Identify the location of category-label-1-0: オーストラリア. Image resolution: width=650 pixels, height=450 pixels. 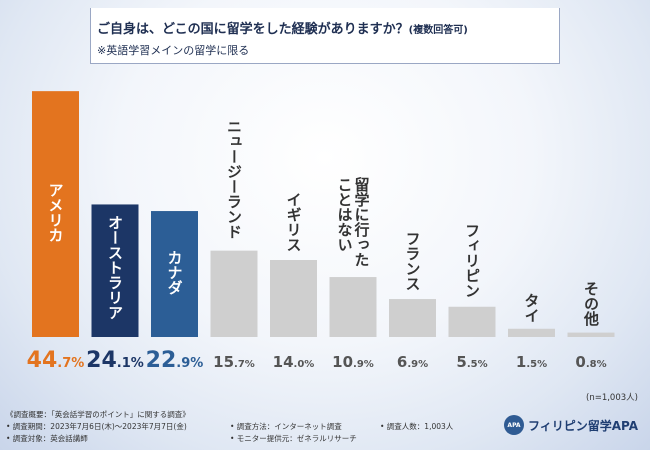
(115, 267).